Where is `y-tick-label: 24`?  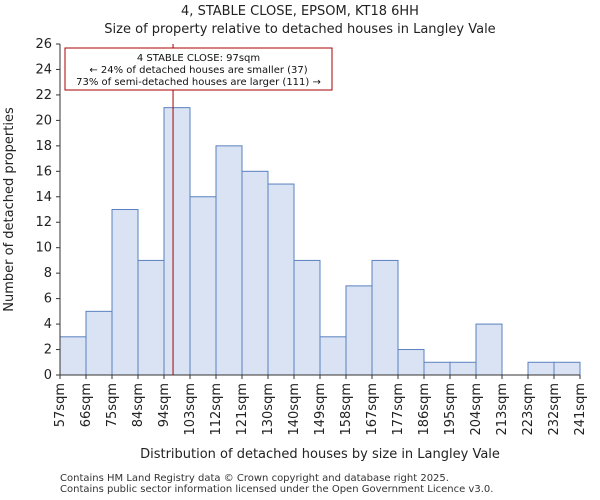
y-tick-label: 24 is located at coordinates (43, 69).